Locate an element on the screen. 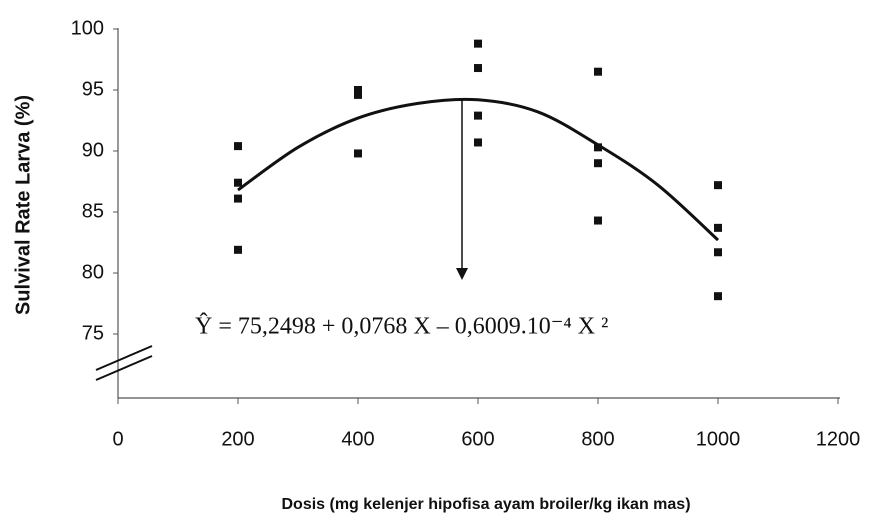  equation: Ŷ = 75,2498 + 0,0768 X – 0,6009.10⁻⁴ X ² is located at coordinates (401, 327).